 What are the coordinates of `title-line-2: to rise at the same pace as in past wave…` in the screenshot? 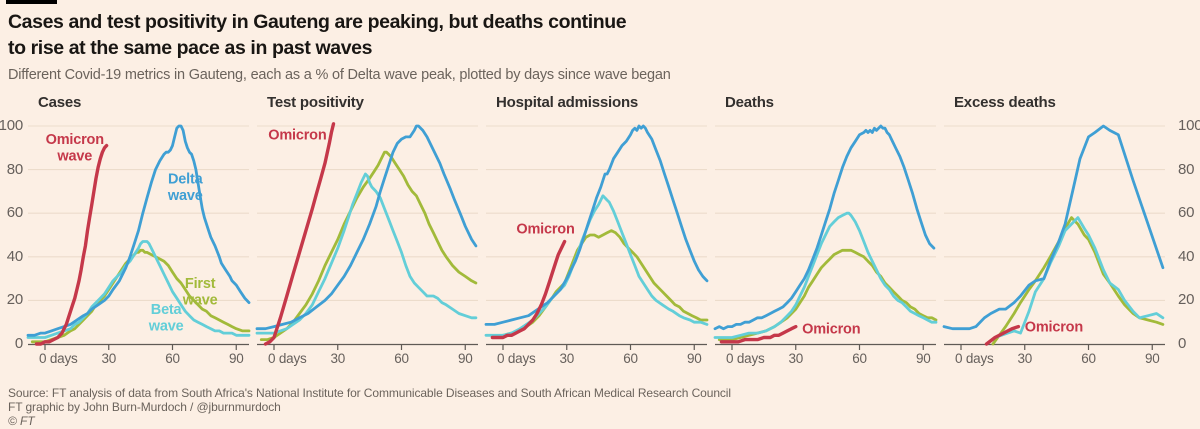 It's located at (190, 48).